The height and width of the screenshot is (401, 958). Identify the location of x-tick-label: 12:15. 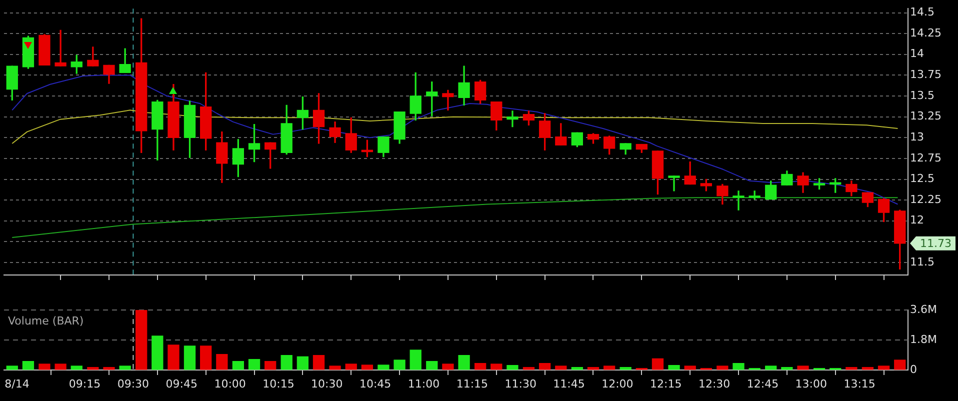
(666, 383).